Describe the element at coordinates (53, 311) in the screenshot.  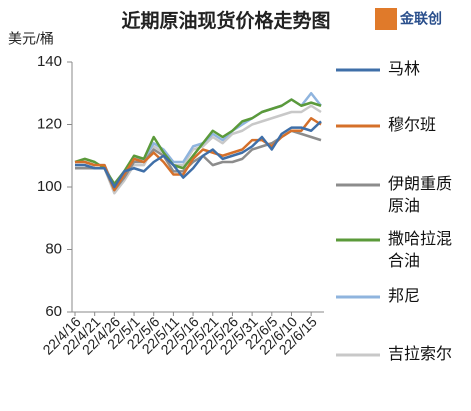
I see `y-tick-label: 60` at that location.